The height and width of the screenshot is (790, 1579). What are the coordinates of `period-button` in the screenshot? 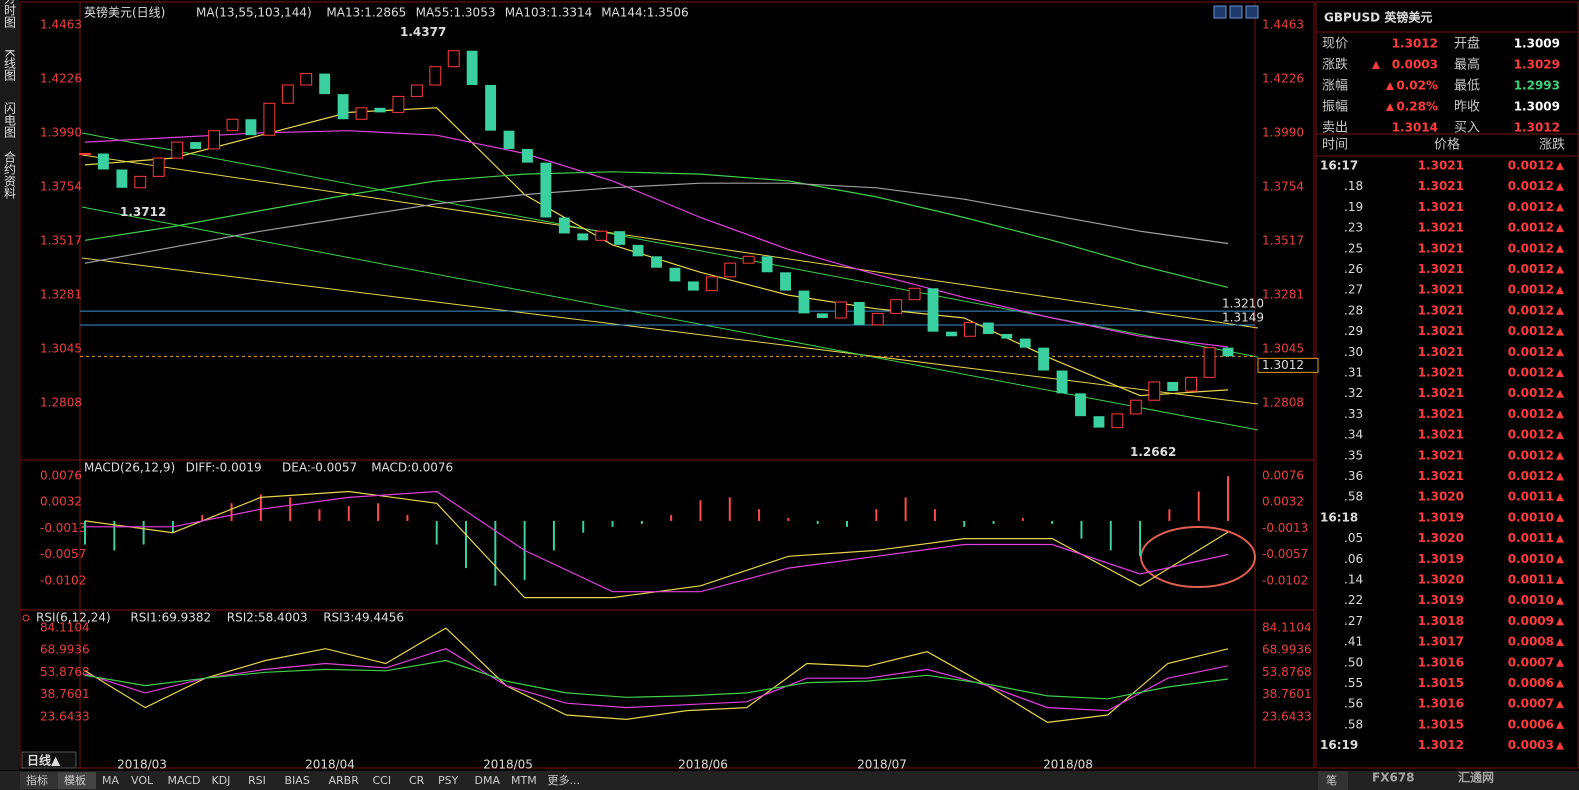 It's located at (49, 760).